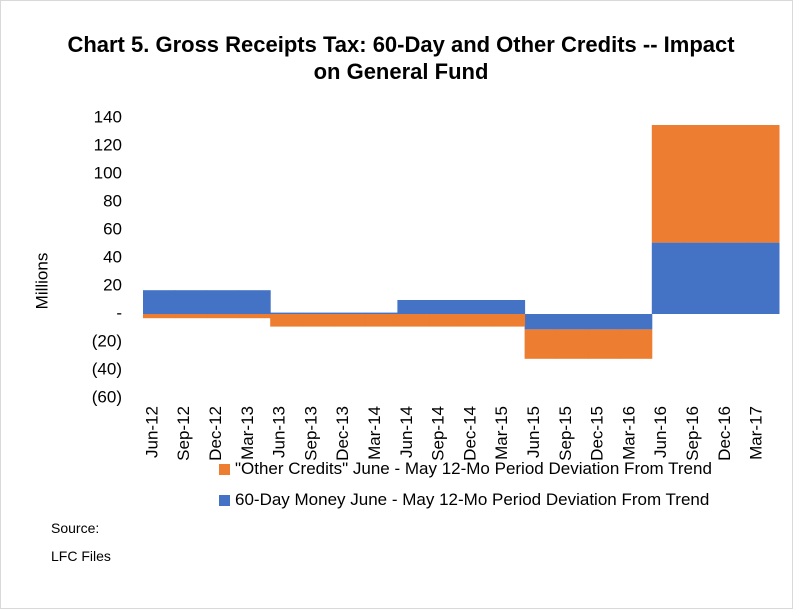  I want to click on x-tick-label: Jun-12, so click(151, 432).